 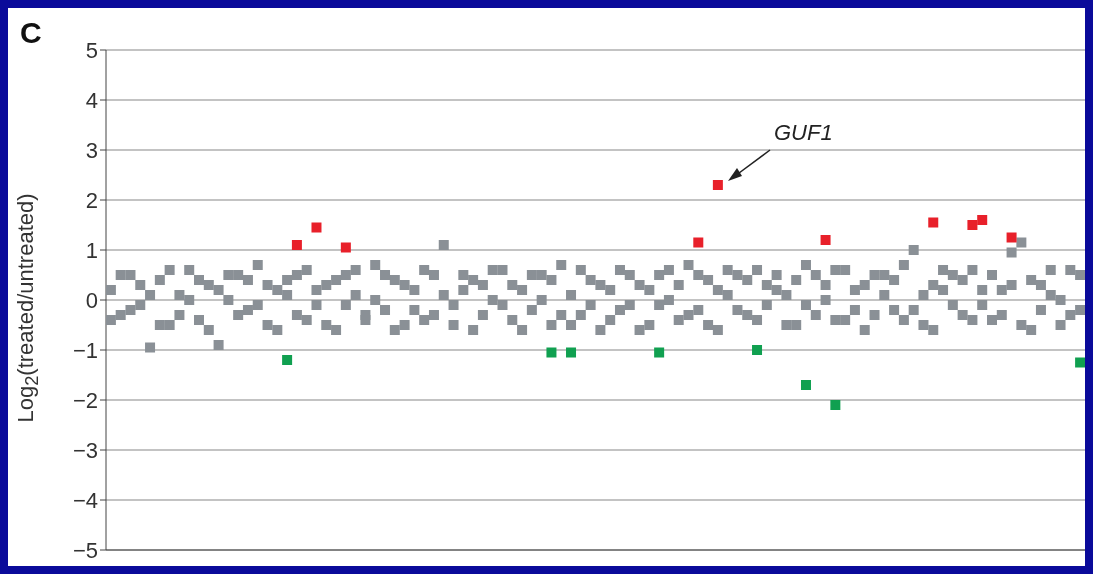 I want to click on y-tick-label: 2, so click(x=91, y=200).